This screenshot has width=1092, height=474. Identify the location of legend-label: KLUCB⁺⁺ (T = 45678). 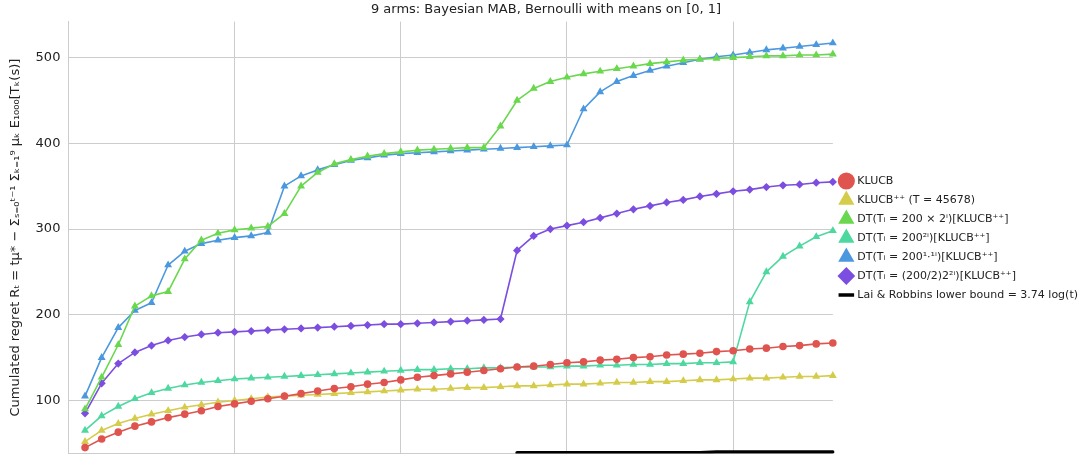
(916, 199).